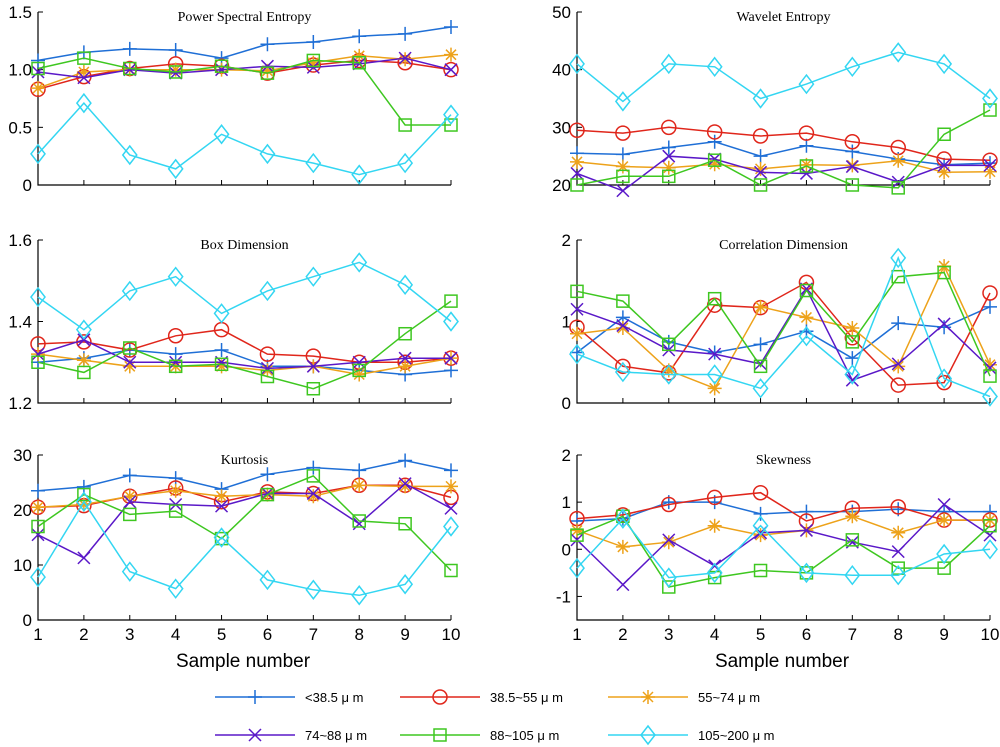 This screenshot has width=1000, height=747. I want to click on wavelet-entropy-series-1-point, so click(852, 151).